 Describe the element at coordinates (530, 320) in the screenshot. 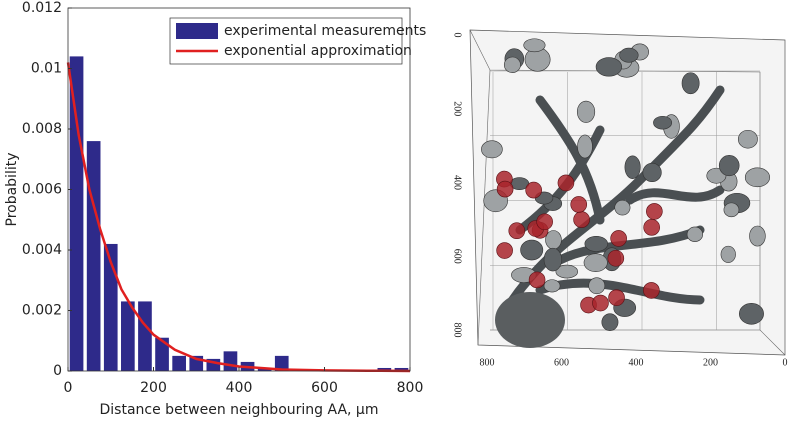

I see `vessel-base` at that location.